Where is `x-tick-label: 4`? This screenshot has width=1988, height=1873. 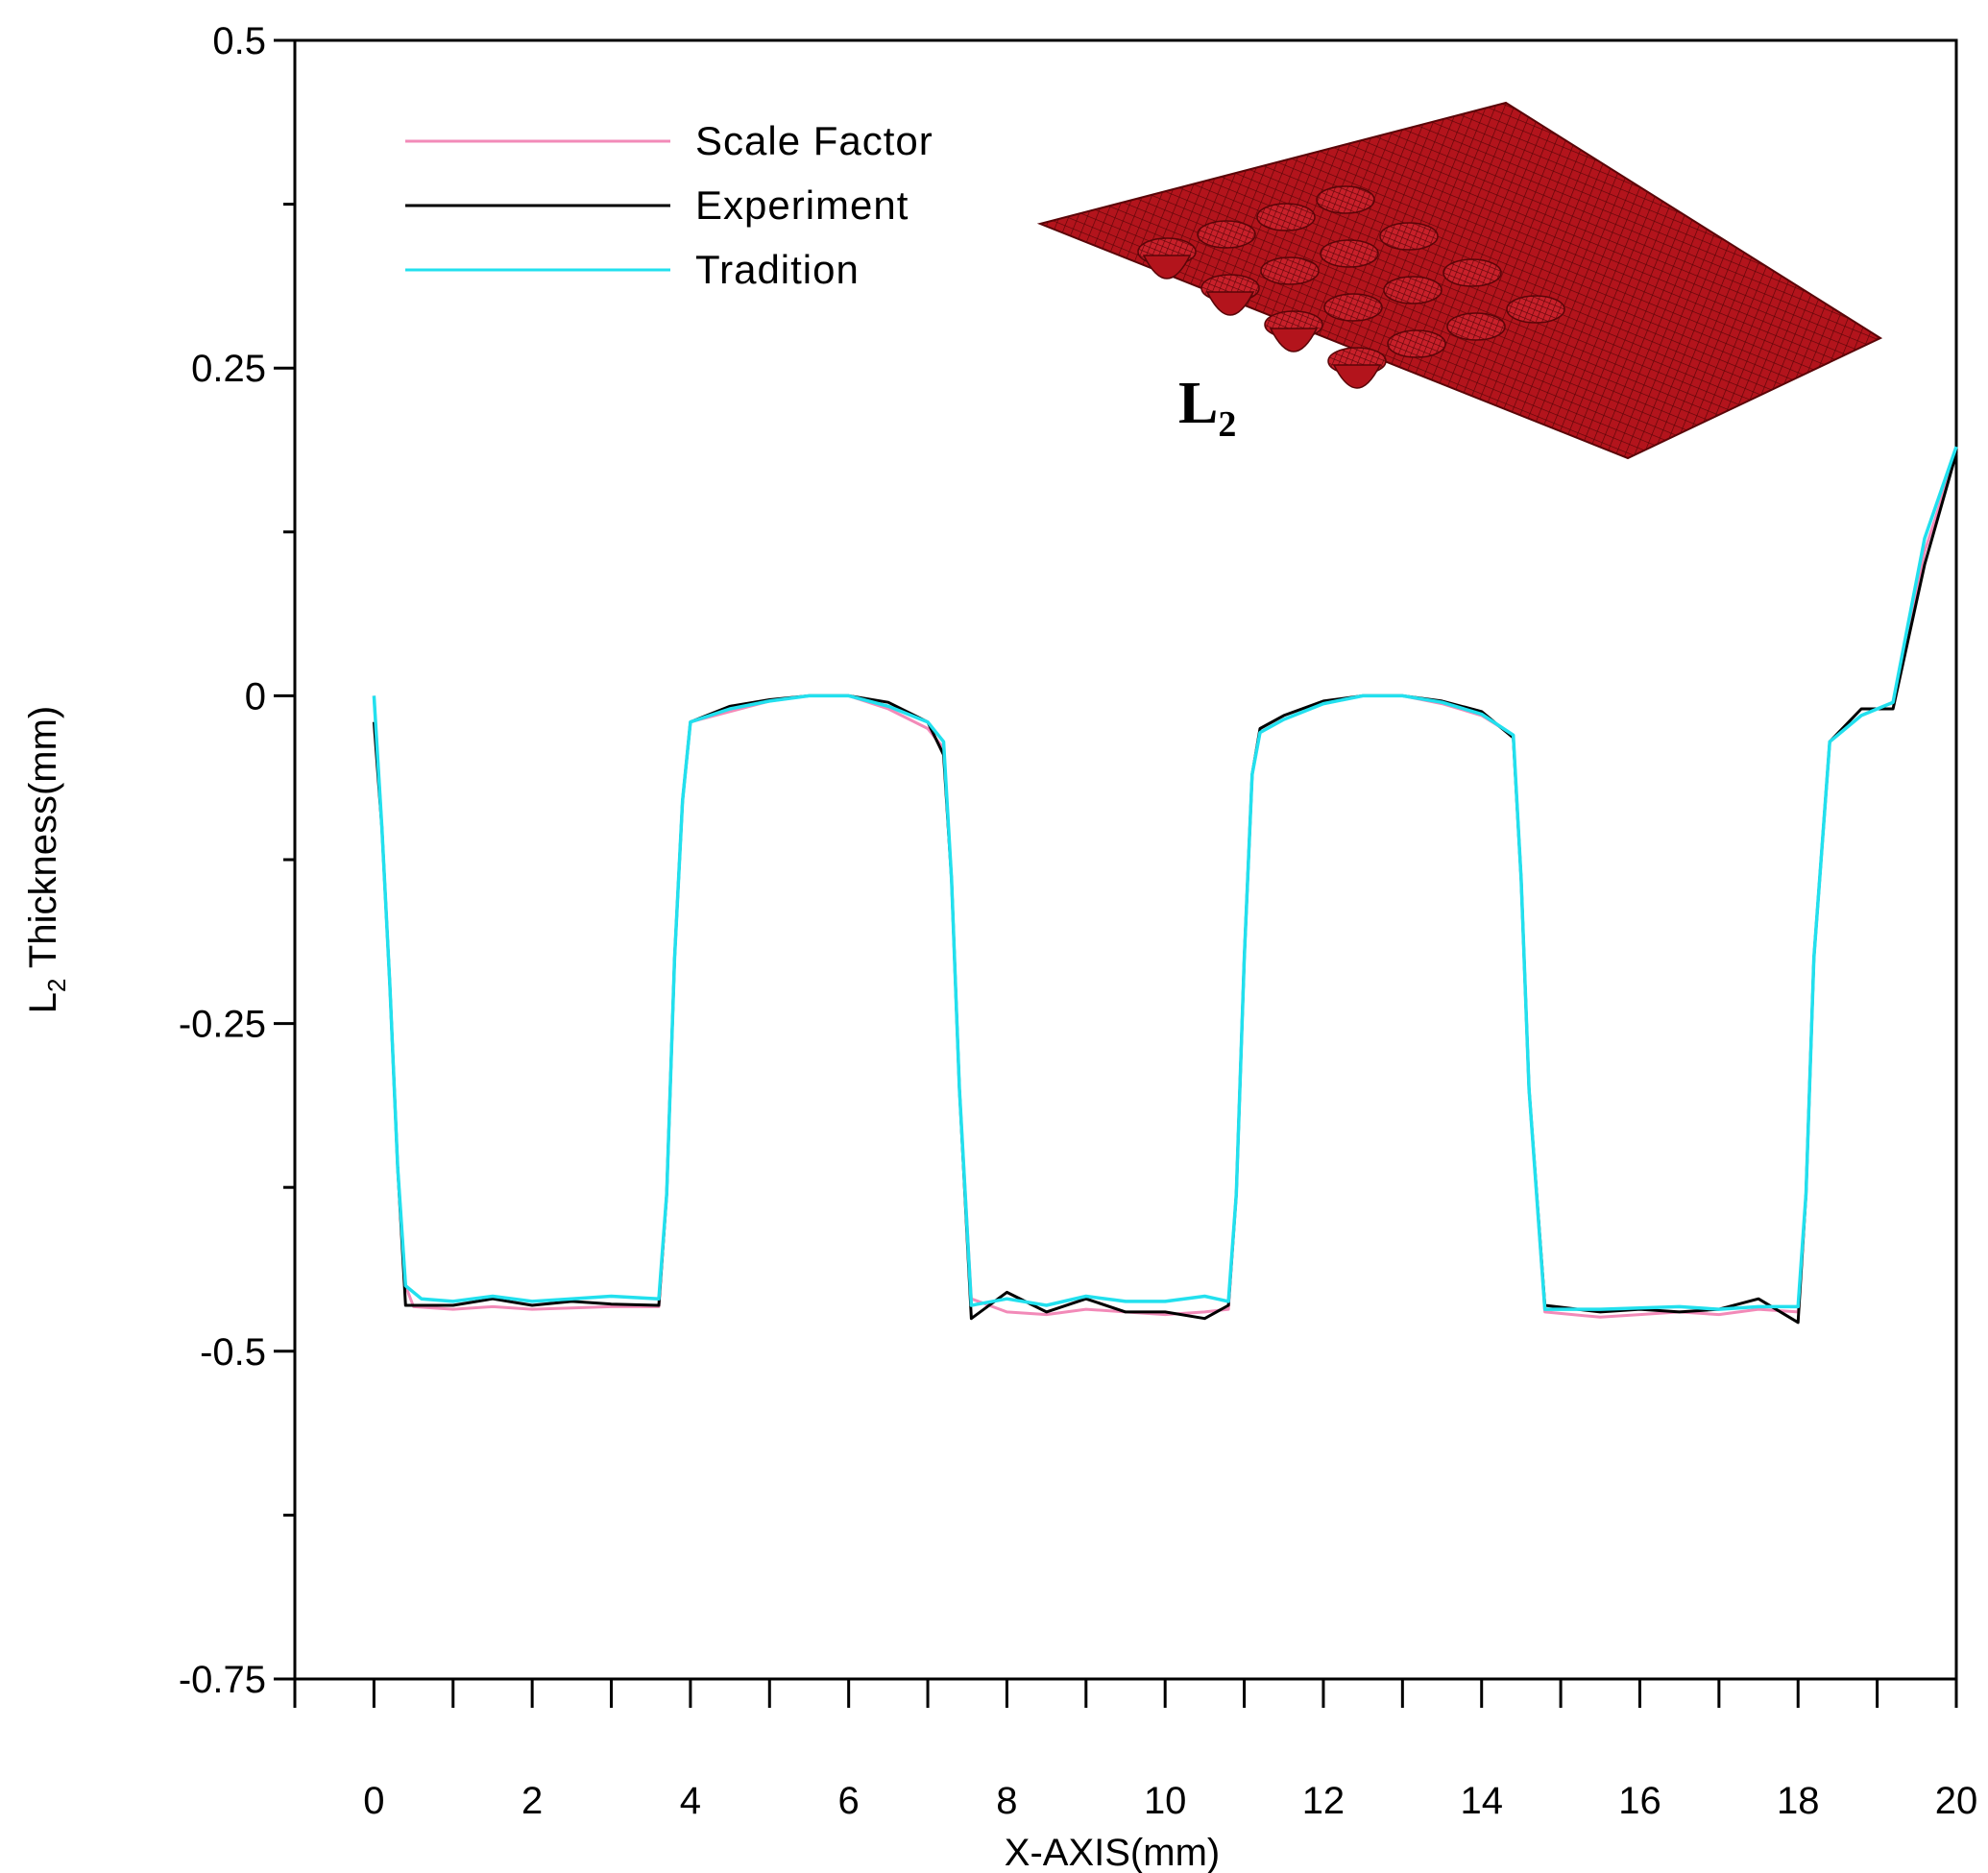 x-tick-label: 4 is located at coordinates (690, 1801).